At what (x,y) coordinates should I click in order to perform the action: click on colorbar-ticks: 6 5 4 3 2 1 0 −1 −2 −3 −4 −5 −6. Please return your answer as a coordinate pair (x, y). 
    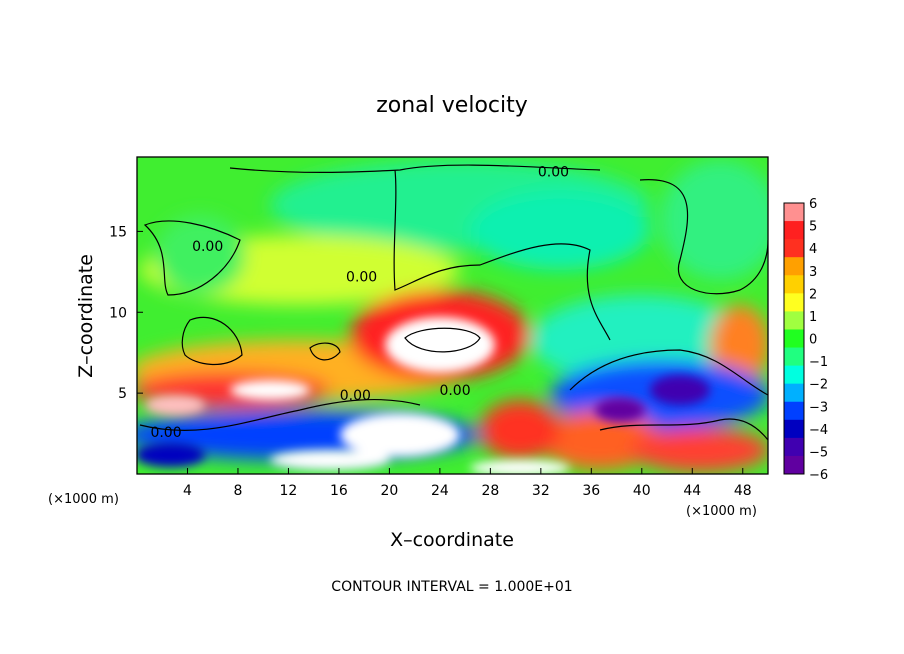
    Looking at the image, I should click on (818, 340).